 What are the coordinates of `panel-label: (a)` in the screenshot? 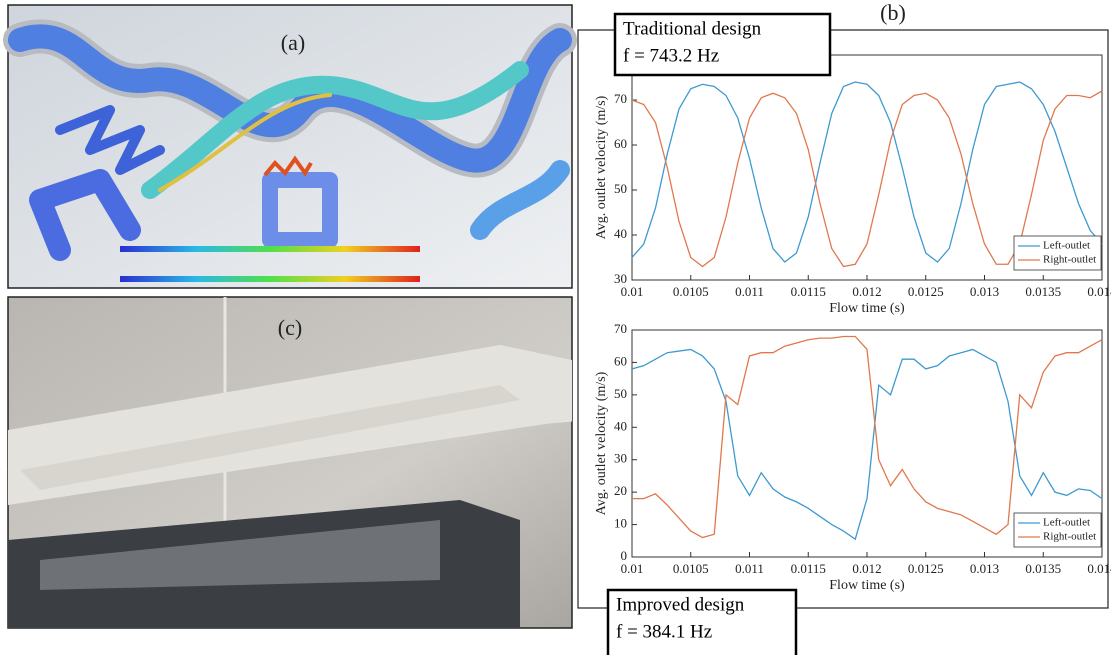 It's located at (293, 42).